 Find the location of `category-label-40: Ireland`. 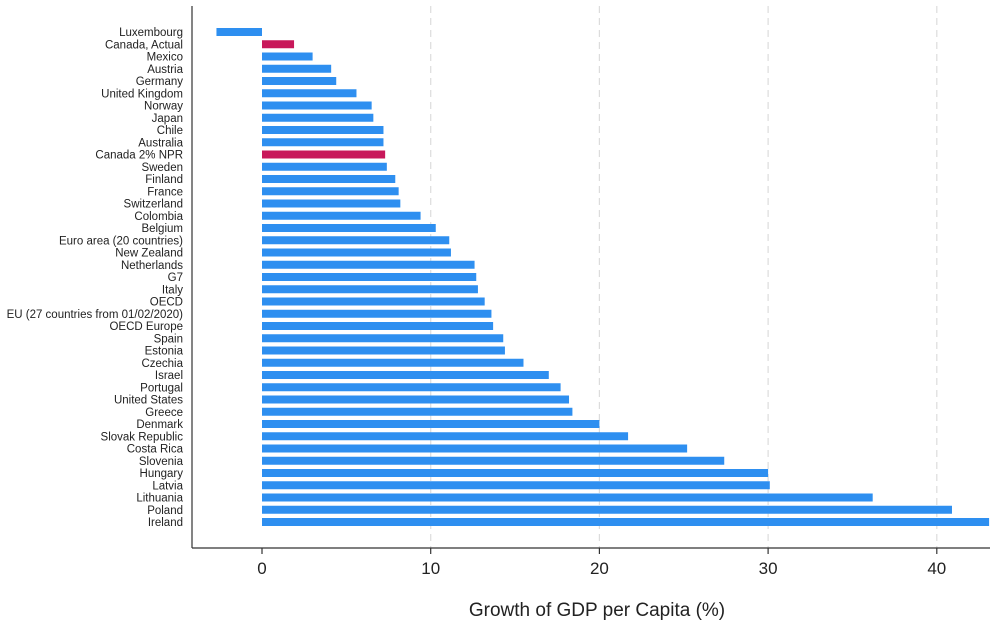

category-label-40: Ireland is located at coordinates (165, 523).